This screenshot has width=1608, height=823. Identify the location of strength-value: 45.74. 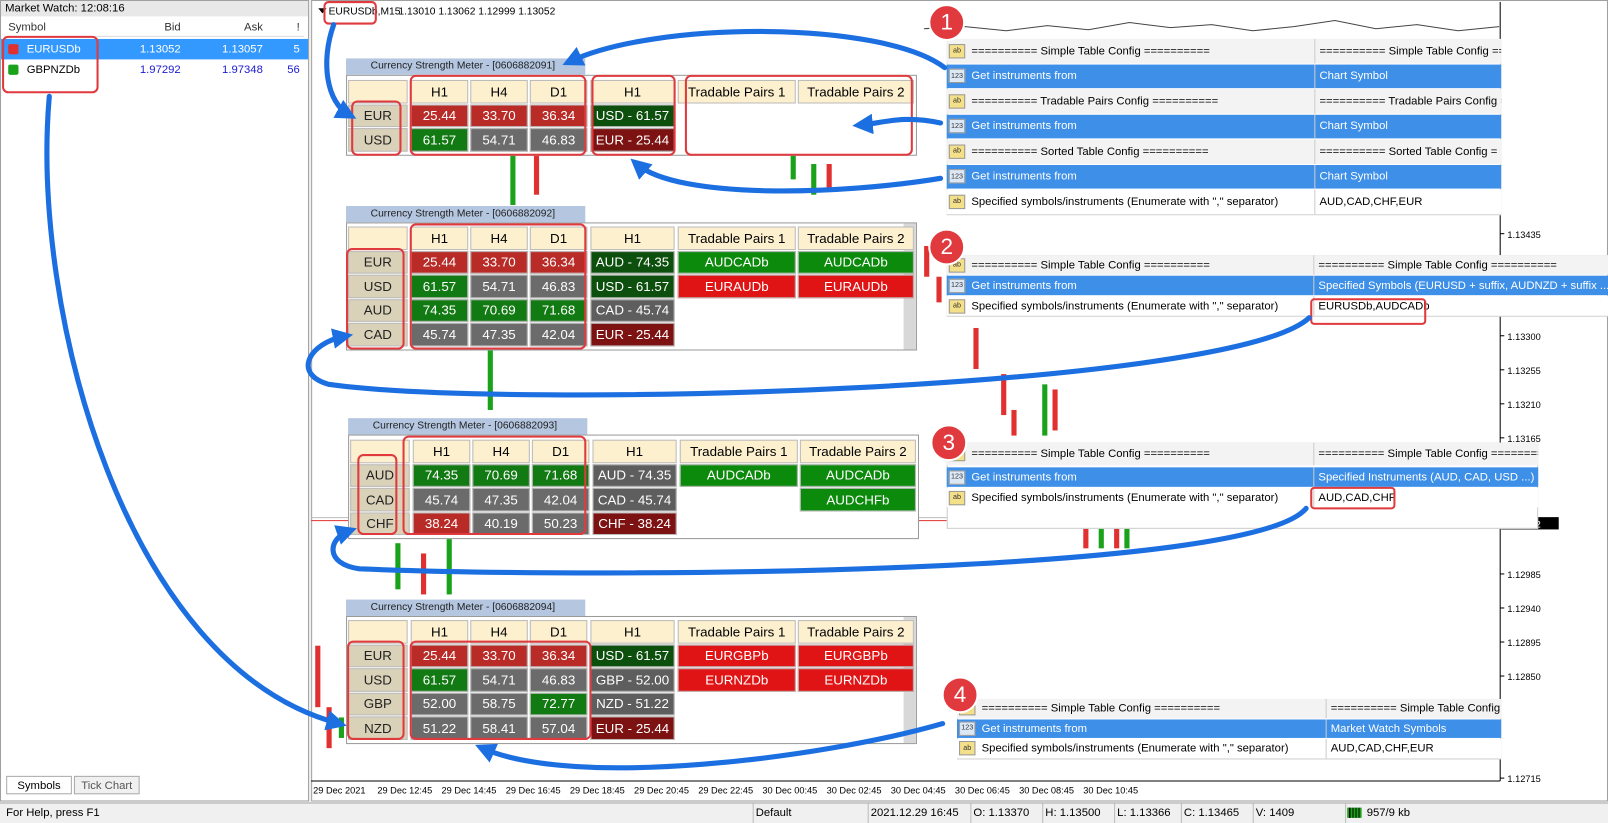
(441, 499).